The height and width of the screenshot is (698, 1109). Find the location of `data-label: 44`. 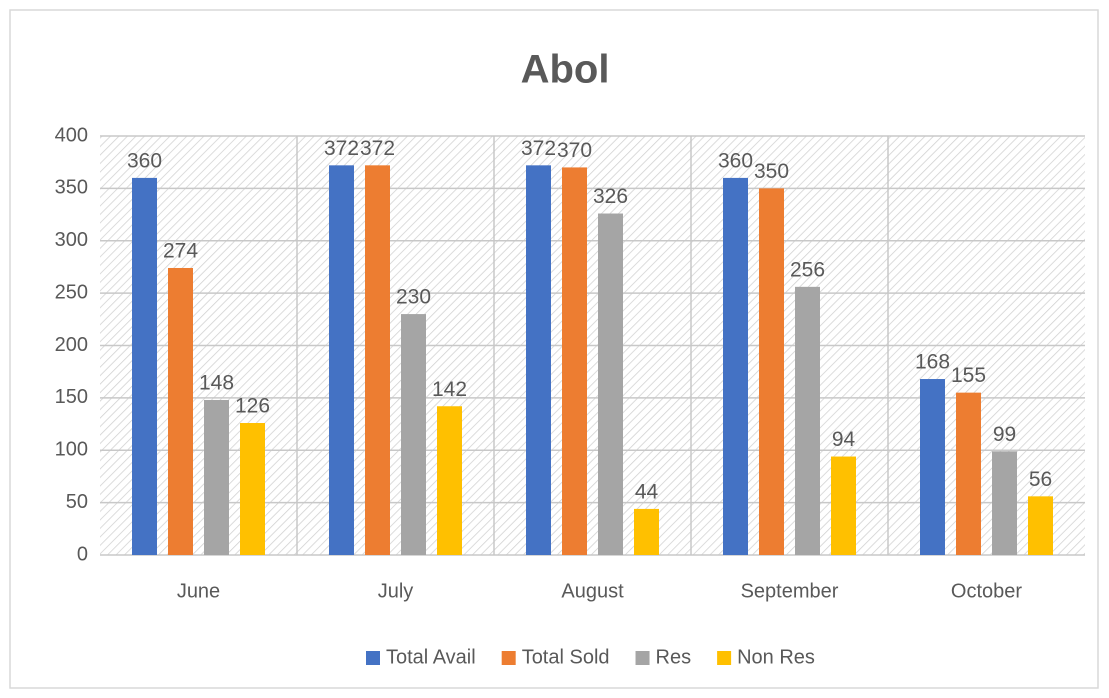

data-label: 44 is located at coordinates (647, 491).